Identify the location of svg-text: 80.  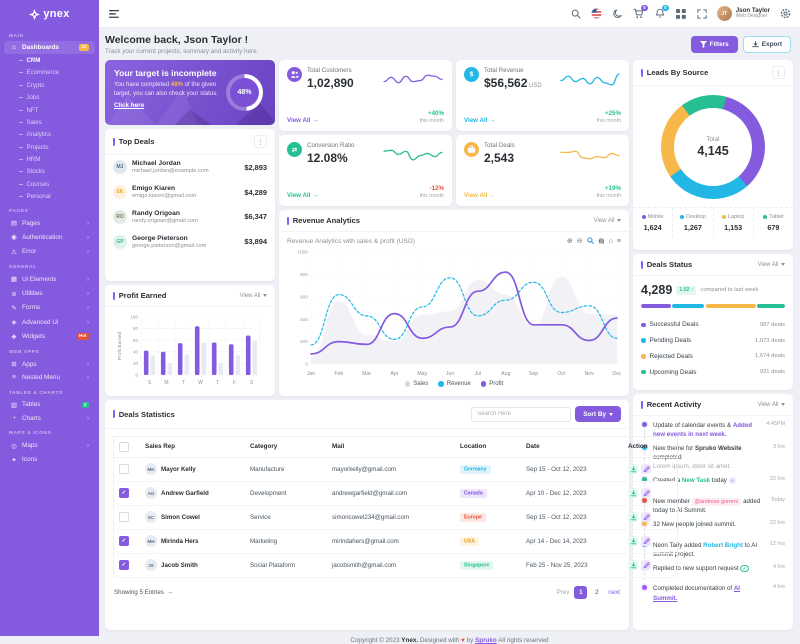
(136, 328).